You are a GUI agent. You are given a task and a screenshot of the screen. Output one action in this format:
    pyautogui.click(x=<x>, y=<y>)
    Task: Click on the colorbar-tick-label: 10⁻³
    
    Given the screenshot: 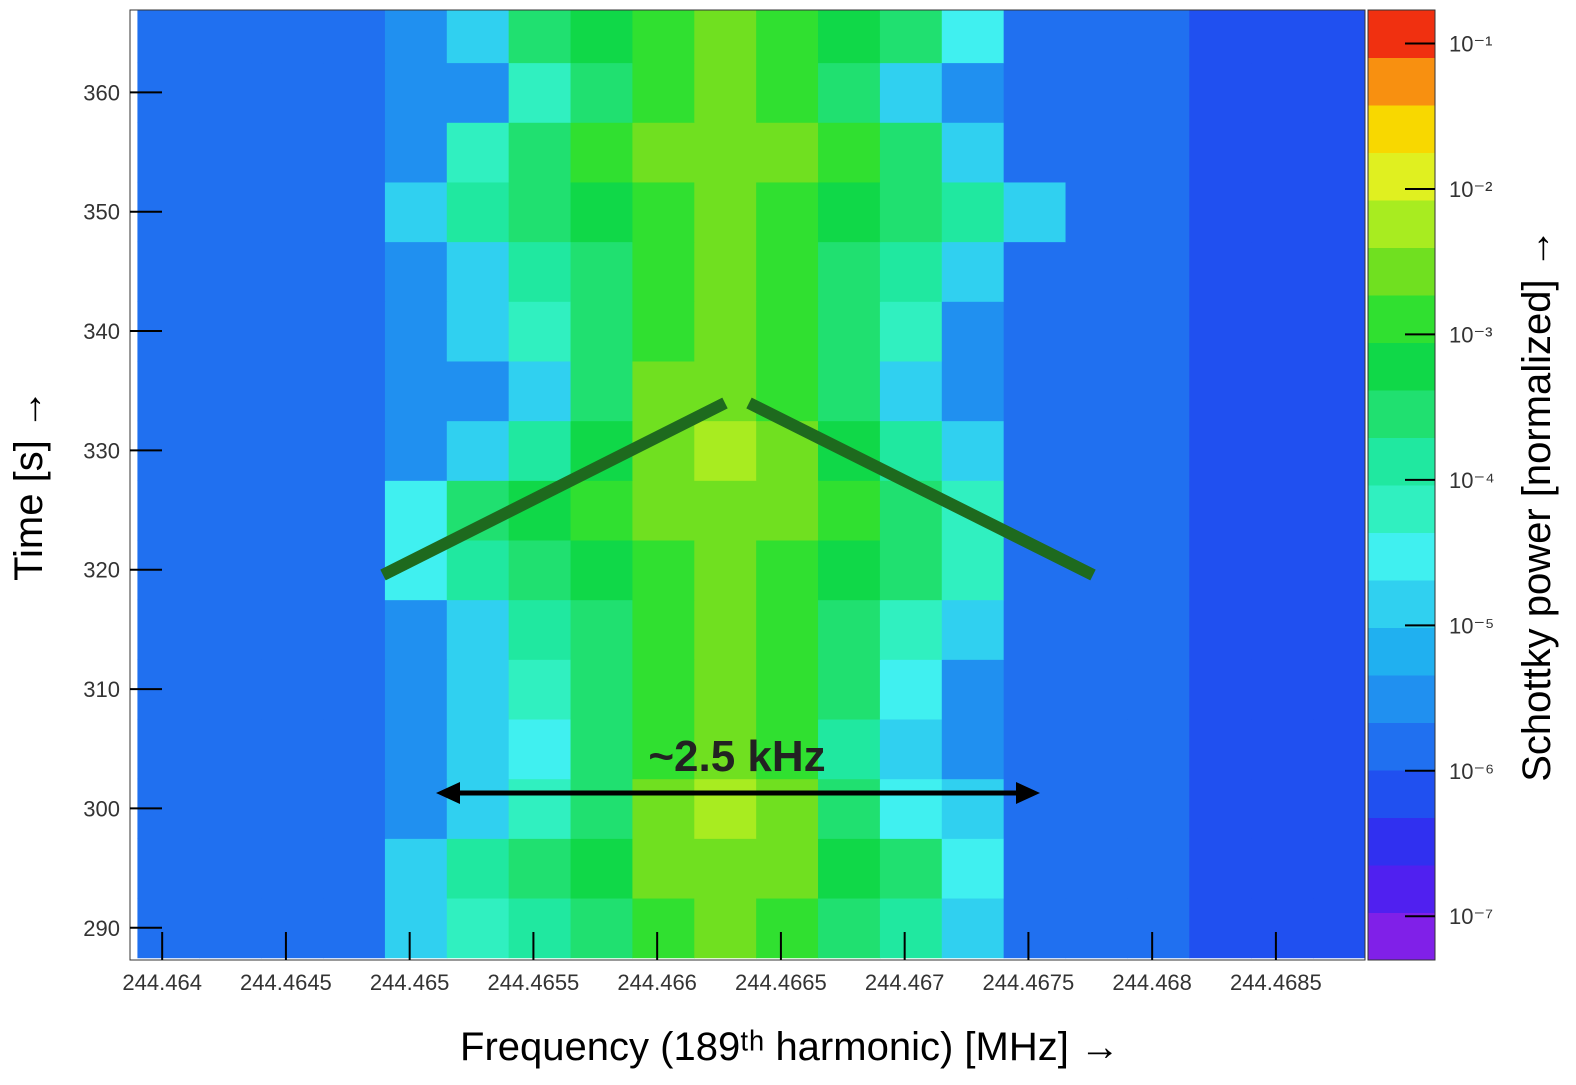 What is the action you would take?
    pyautogui.click(x=1470, y=334)
    